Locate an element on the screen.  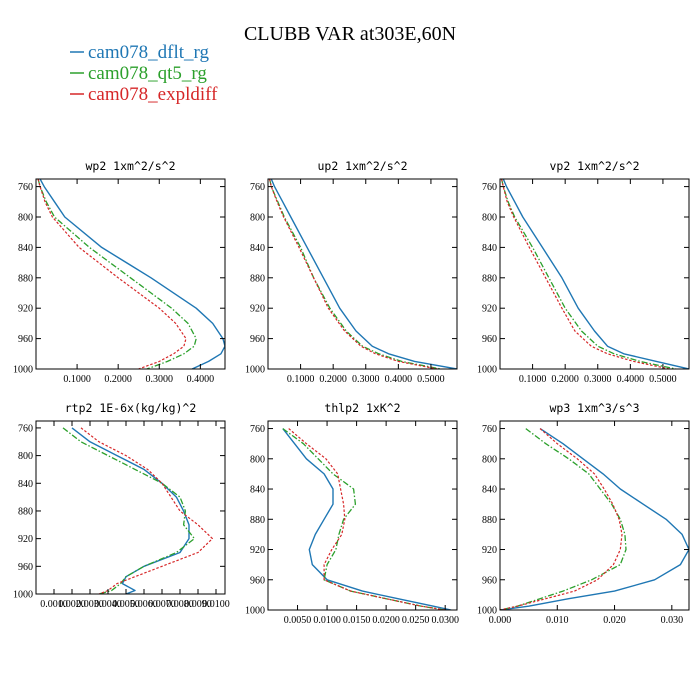
panel-title: wp3 1xm^3/s^3 is located at coordinates (594, 408).